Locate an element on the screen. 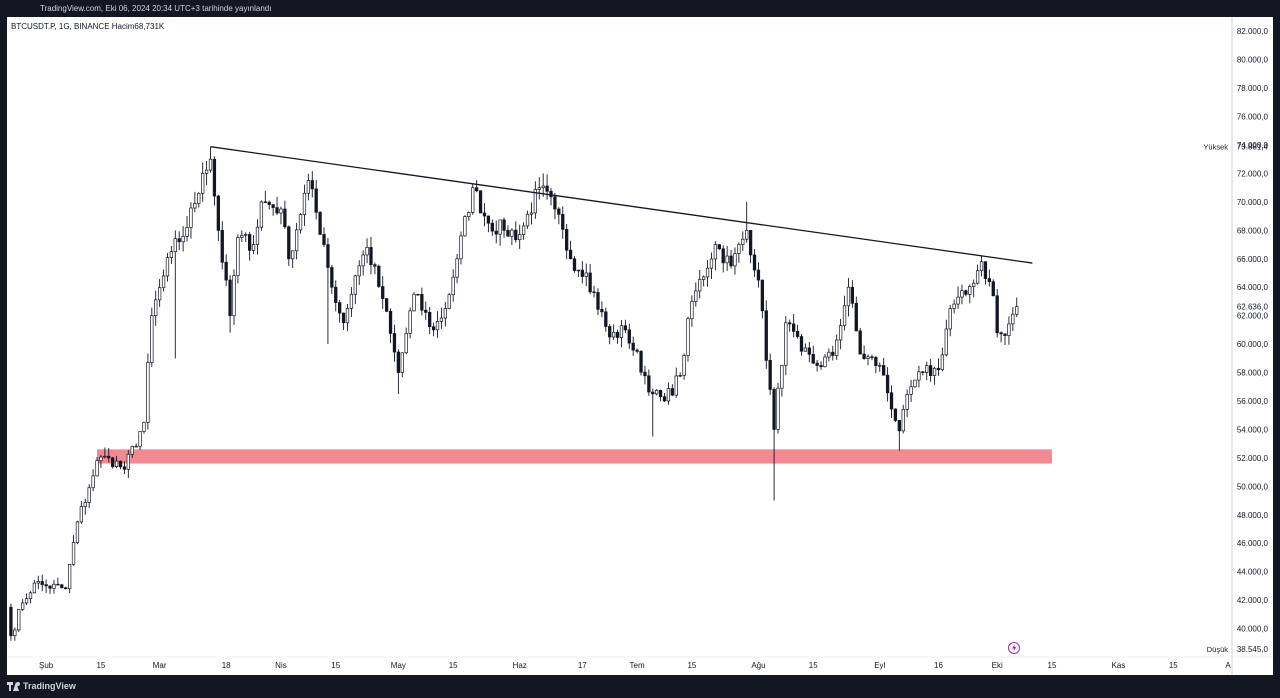  symbol-info: BTCUSDT.P, 1G, BINANCE Hacim68,731K is located at coordinates (88, 26).